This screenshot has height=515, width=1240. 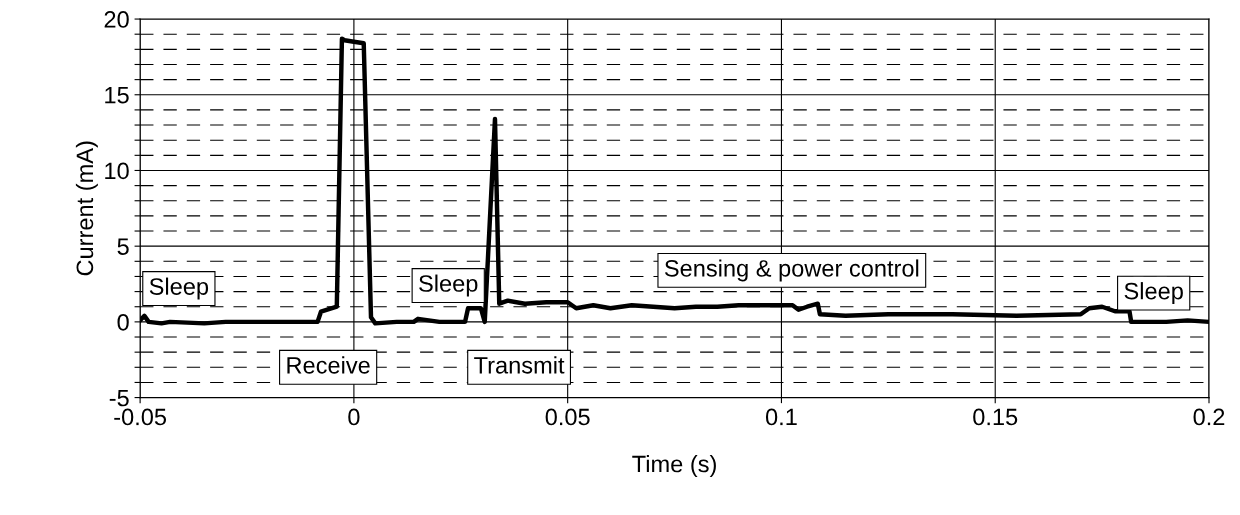 I want to click on annotation: Sensing & power control, so click(x=791, y=270).